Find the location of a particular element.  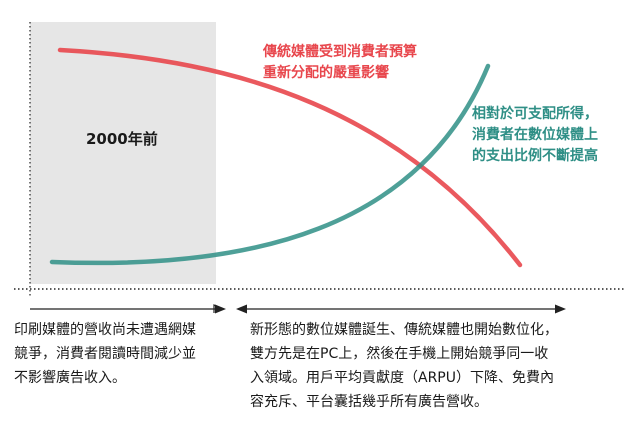

pre-2000-description-line: 競爭，消費者閱讀時間減少並 is located at coordinates (105, 354).